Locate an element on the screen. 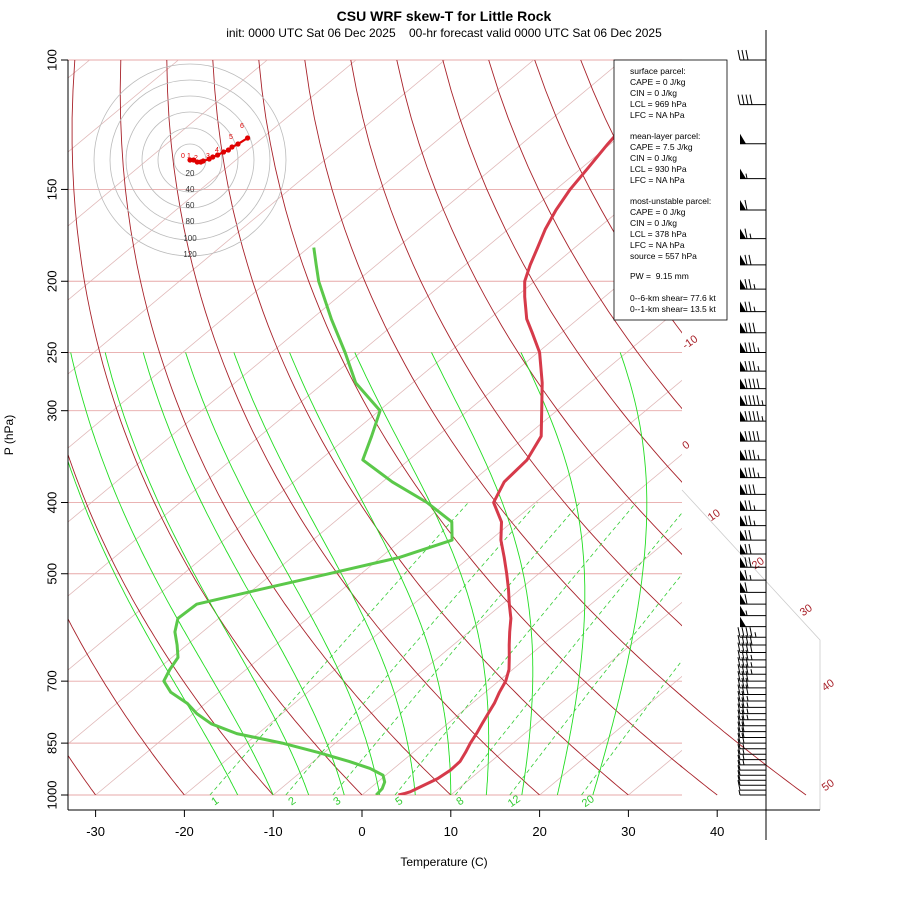 Image resolution: width=900 pixels, height=900 pixels. dry-adiabat-label: 30 is located at coordinates (806, 610).